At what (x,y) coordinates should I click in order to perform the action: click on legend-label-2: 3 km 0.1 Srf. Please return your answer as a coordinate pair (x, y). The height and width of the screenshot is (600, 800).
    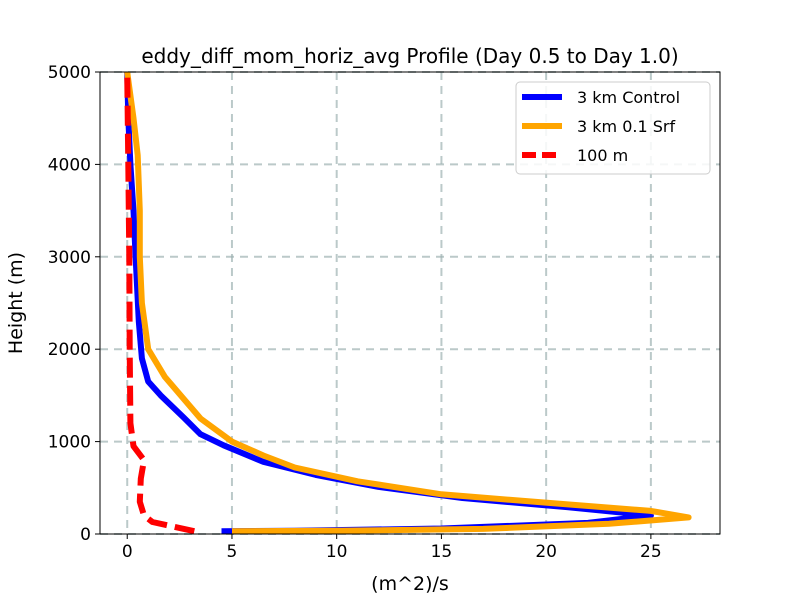
    Looking at the image, I should click on (626, 126).